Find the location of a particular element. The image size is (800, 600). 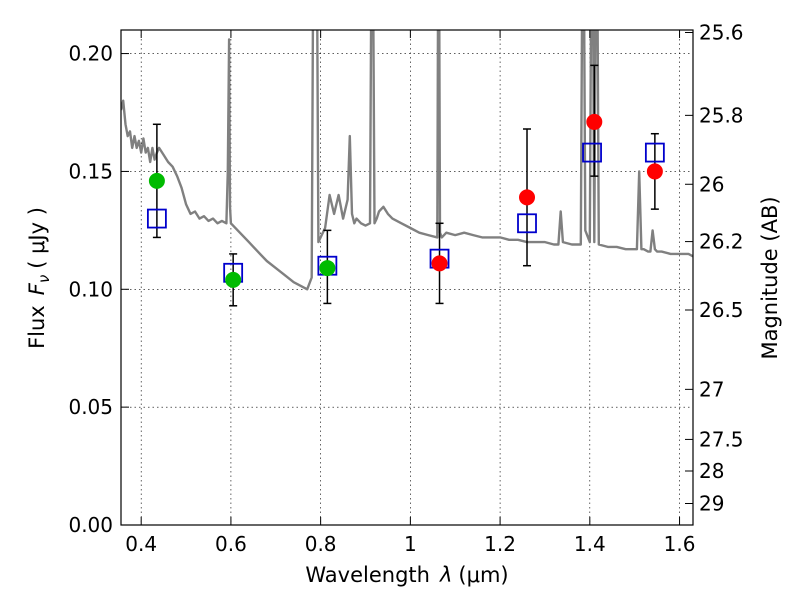

y-axis-ticks: 0.00 0.05 0.10 0.15 0.20 is located at coordinates (98, 289).